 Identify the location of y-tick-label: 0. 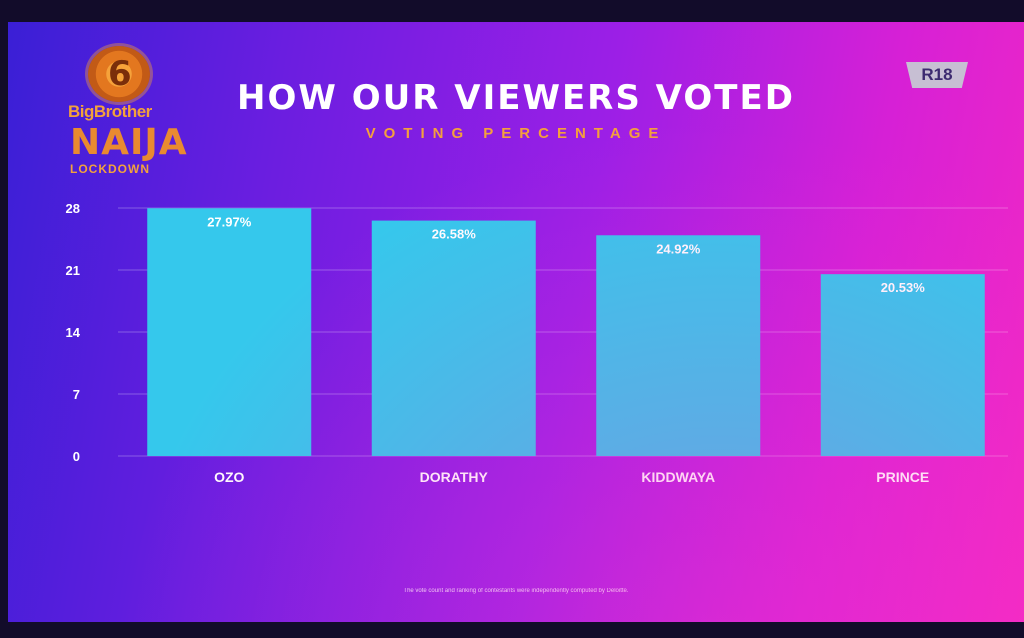
(76, 456).